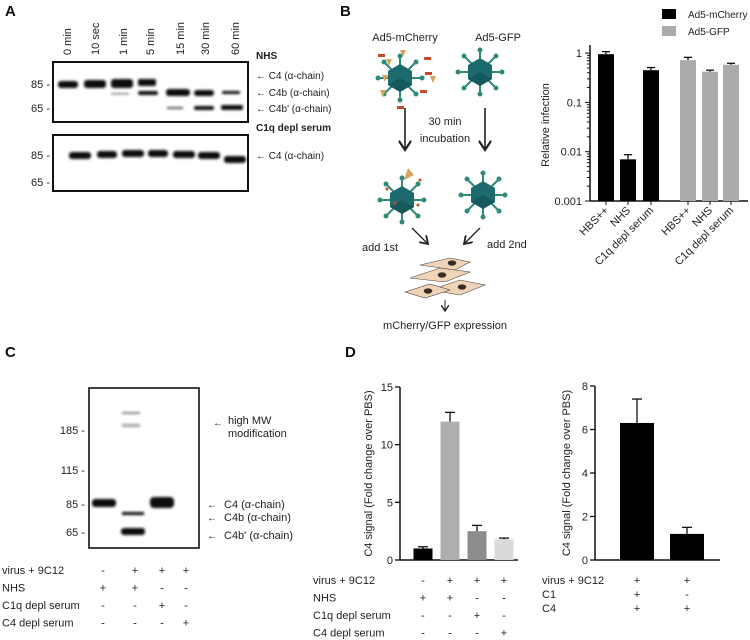  Describe the element at coordinates (10, 352) in the screenshot. I see `panel-label-c: C` at that location.